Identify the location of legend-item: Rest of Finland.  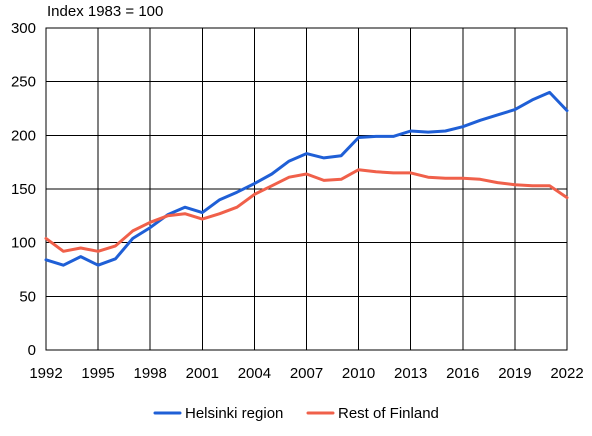
(372, 413).